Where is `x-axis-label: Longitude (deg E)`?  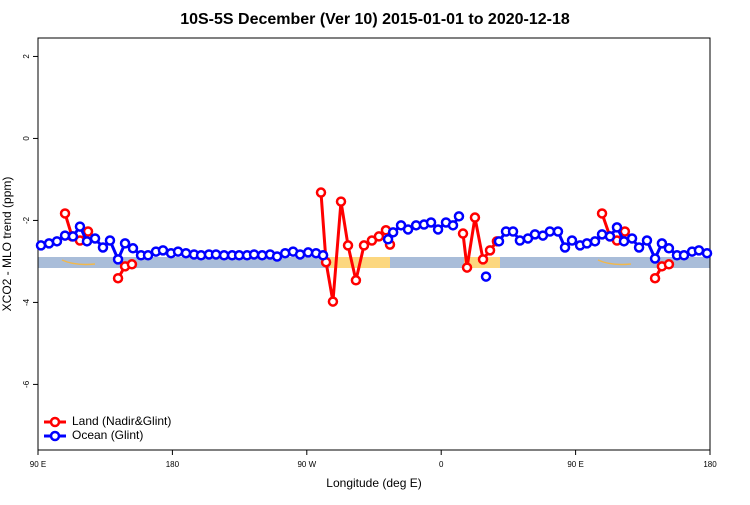 x-axis-label: Longitude (deg E) is located at coordinates (373, 483).